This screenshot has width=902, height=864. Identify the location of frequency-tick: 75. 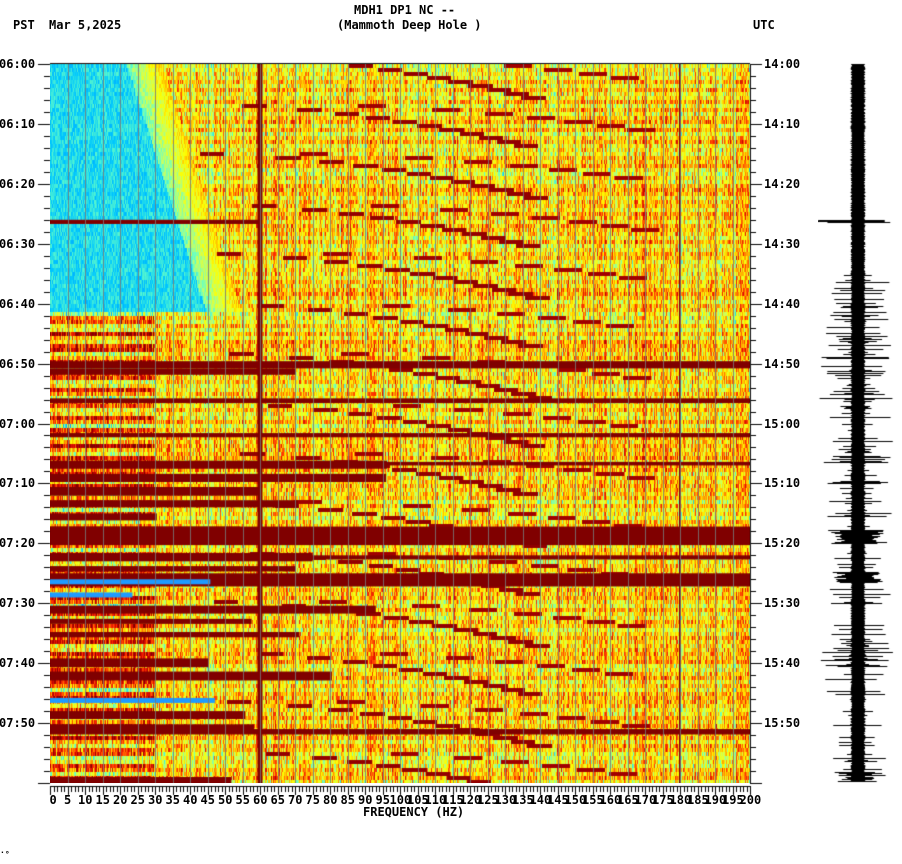
(312, 800).